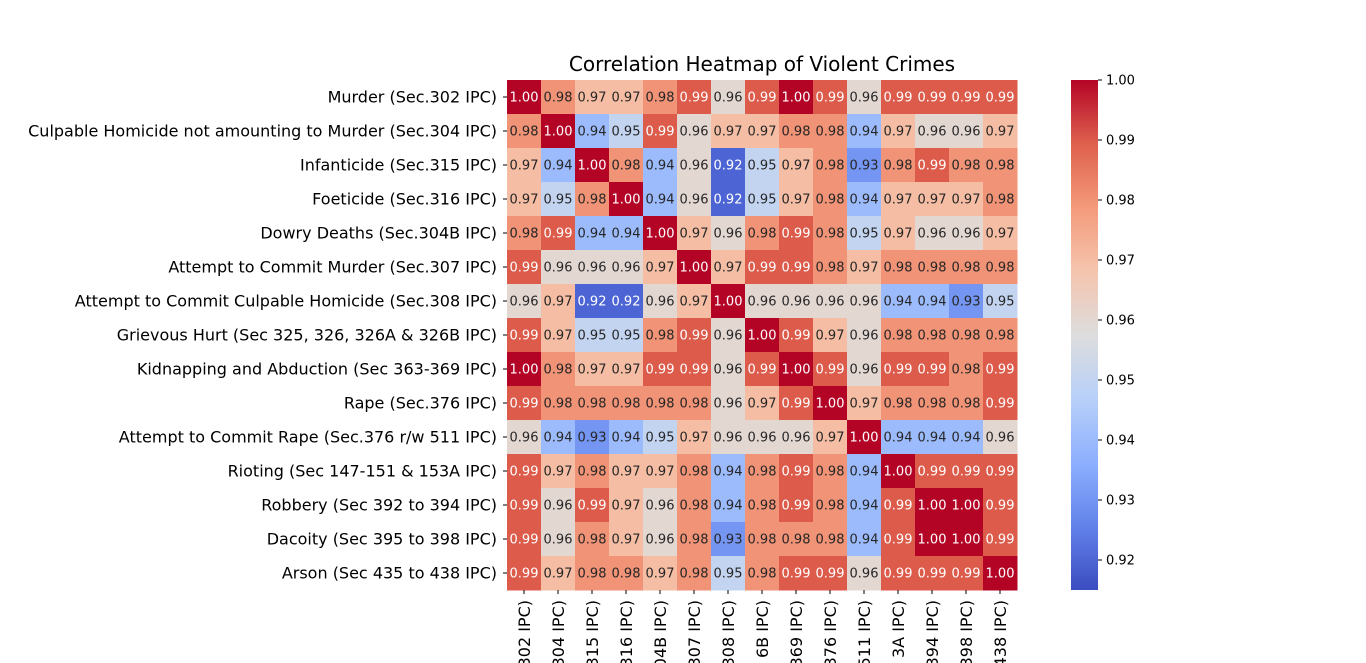 The image size is (1366, 663). Describe the element at coordinates (762, 629) in the screenshot. I see `column-label: 6B IPC)` at that location.